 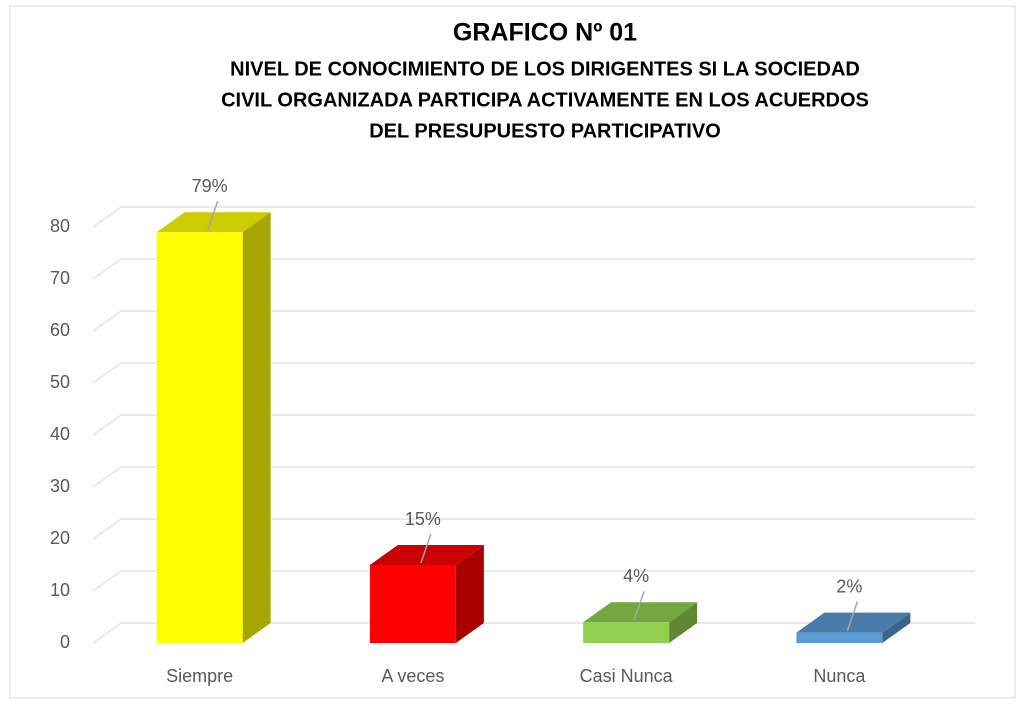 I want to click on y-tick-label: 10, so click(x=60, y=590).